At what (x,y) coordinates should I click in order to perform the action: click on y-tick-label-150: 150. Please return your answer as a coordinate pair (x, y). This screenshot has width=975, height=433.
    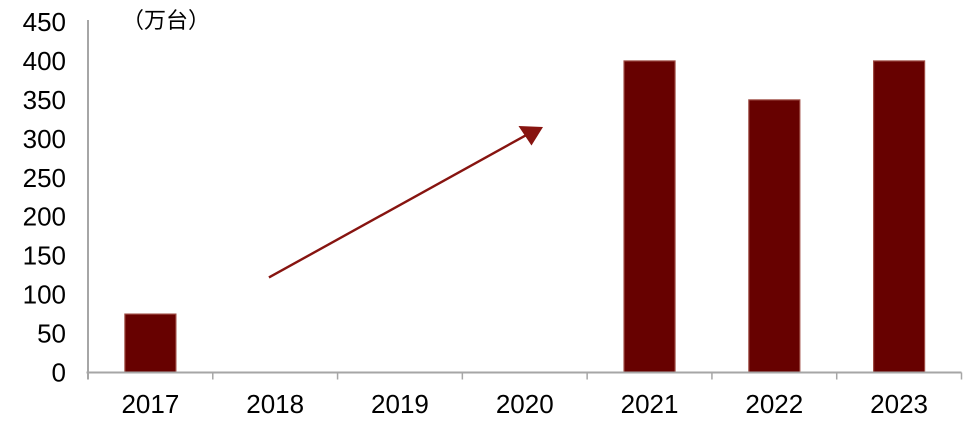
    Looking at the image, I should click on (44, 256).